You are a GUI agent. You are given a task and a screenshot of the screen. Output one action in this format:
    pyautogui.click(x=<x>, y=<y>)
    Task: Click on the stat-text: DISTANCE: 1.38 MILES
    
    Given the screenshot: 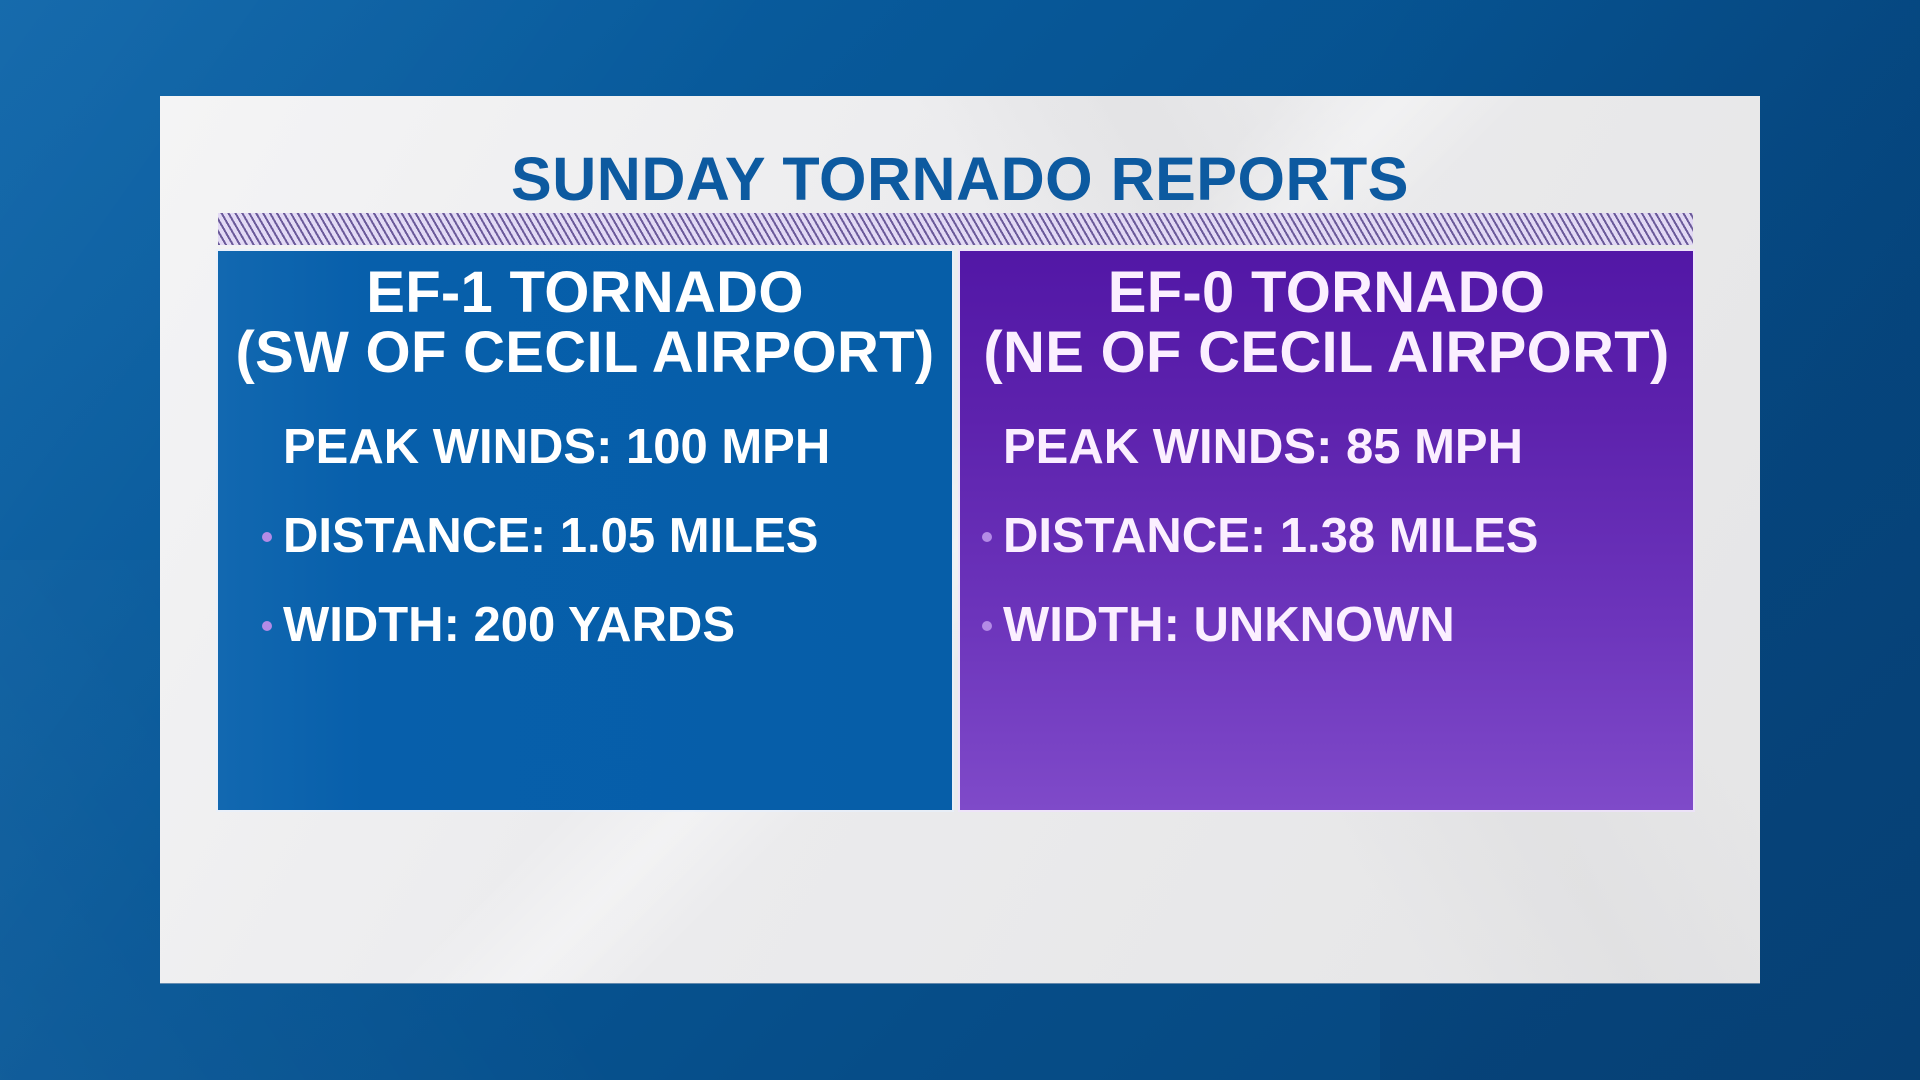 What is the action you would take?
    pyautogui.click(x=1271, y=536)
    